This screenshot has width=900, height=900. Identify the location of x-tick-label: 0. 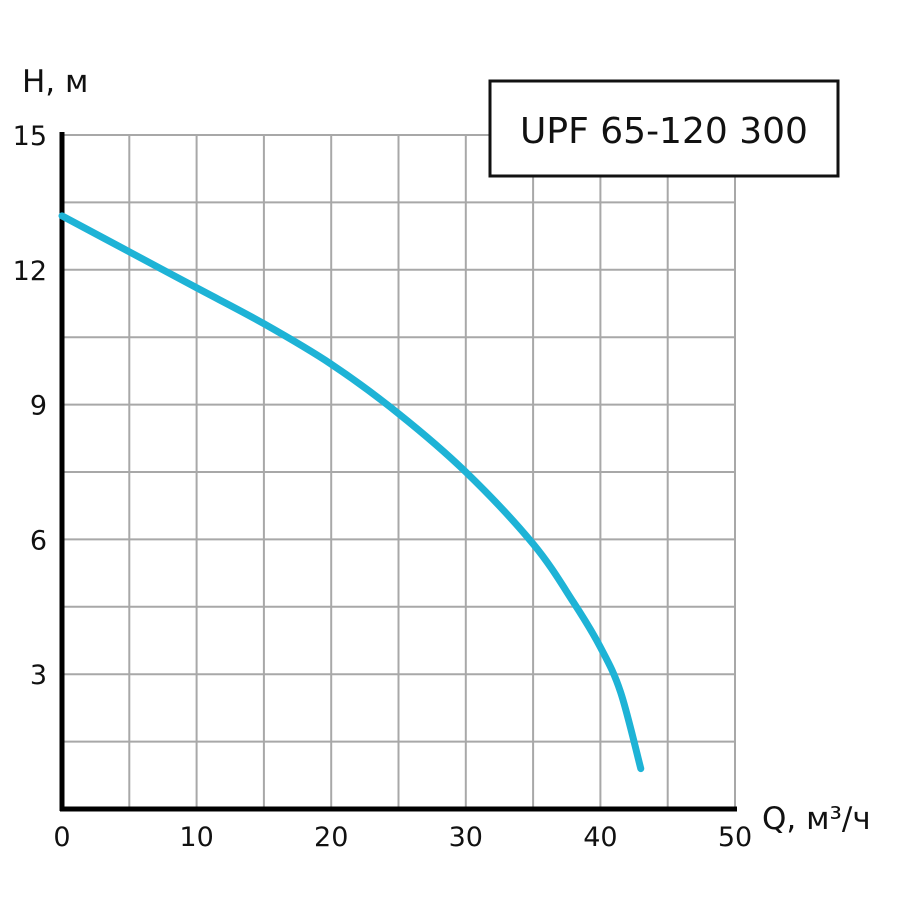
(61, 837).